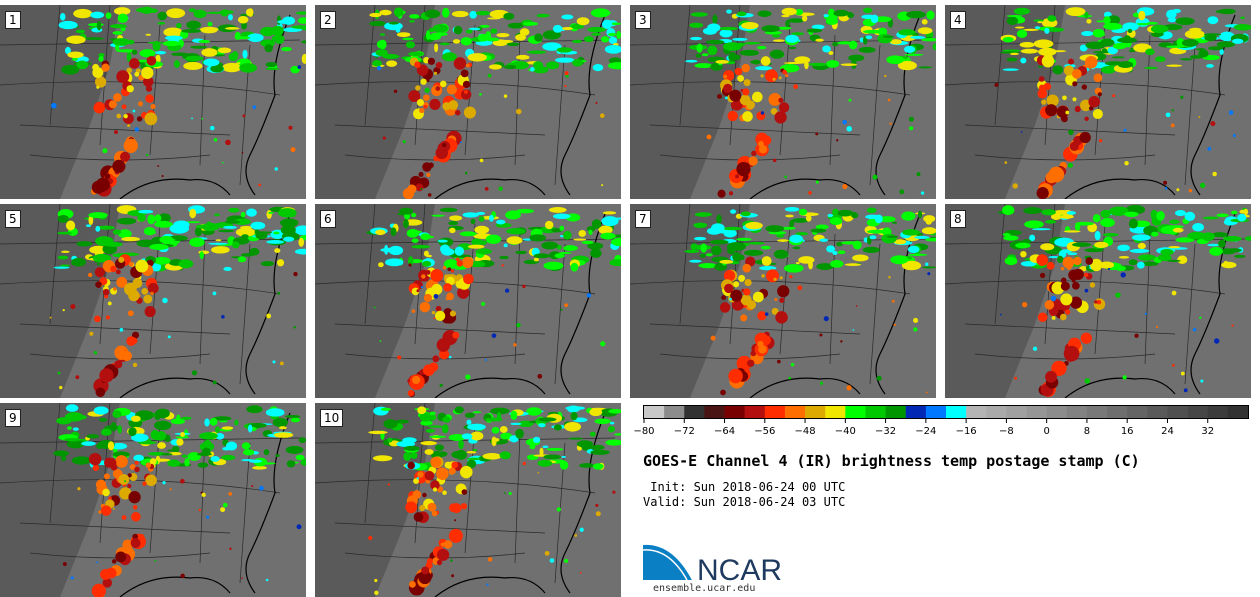  What do you see at coordinates (643, 219) in the screenshot?
I see `panel-number: 7` at bounding box center [643, 219].